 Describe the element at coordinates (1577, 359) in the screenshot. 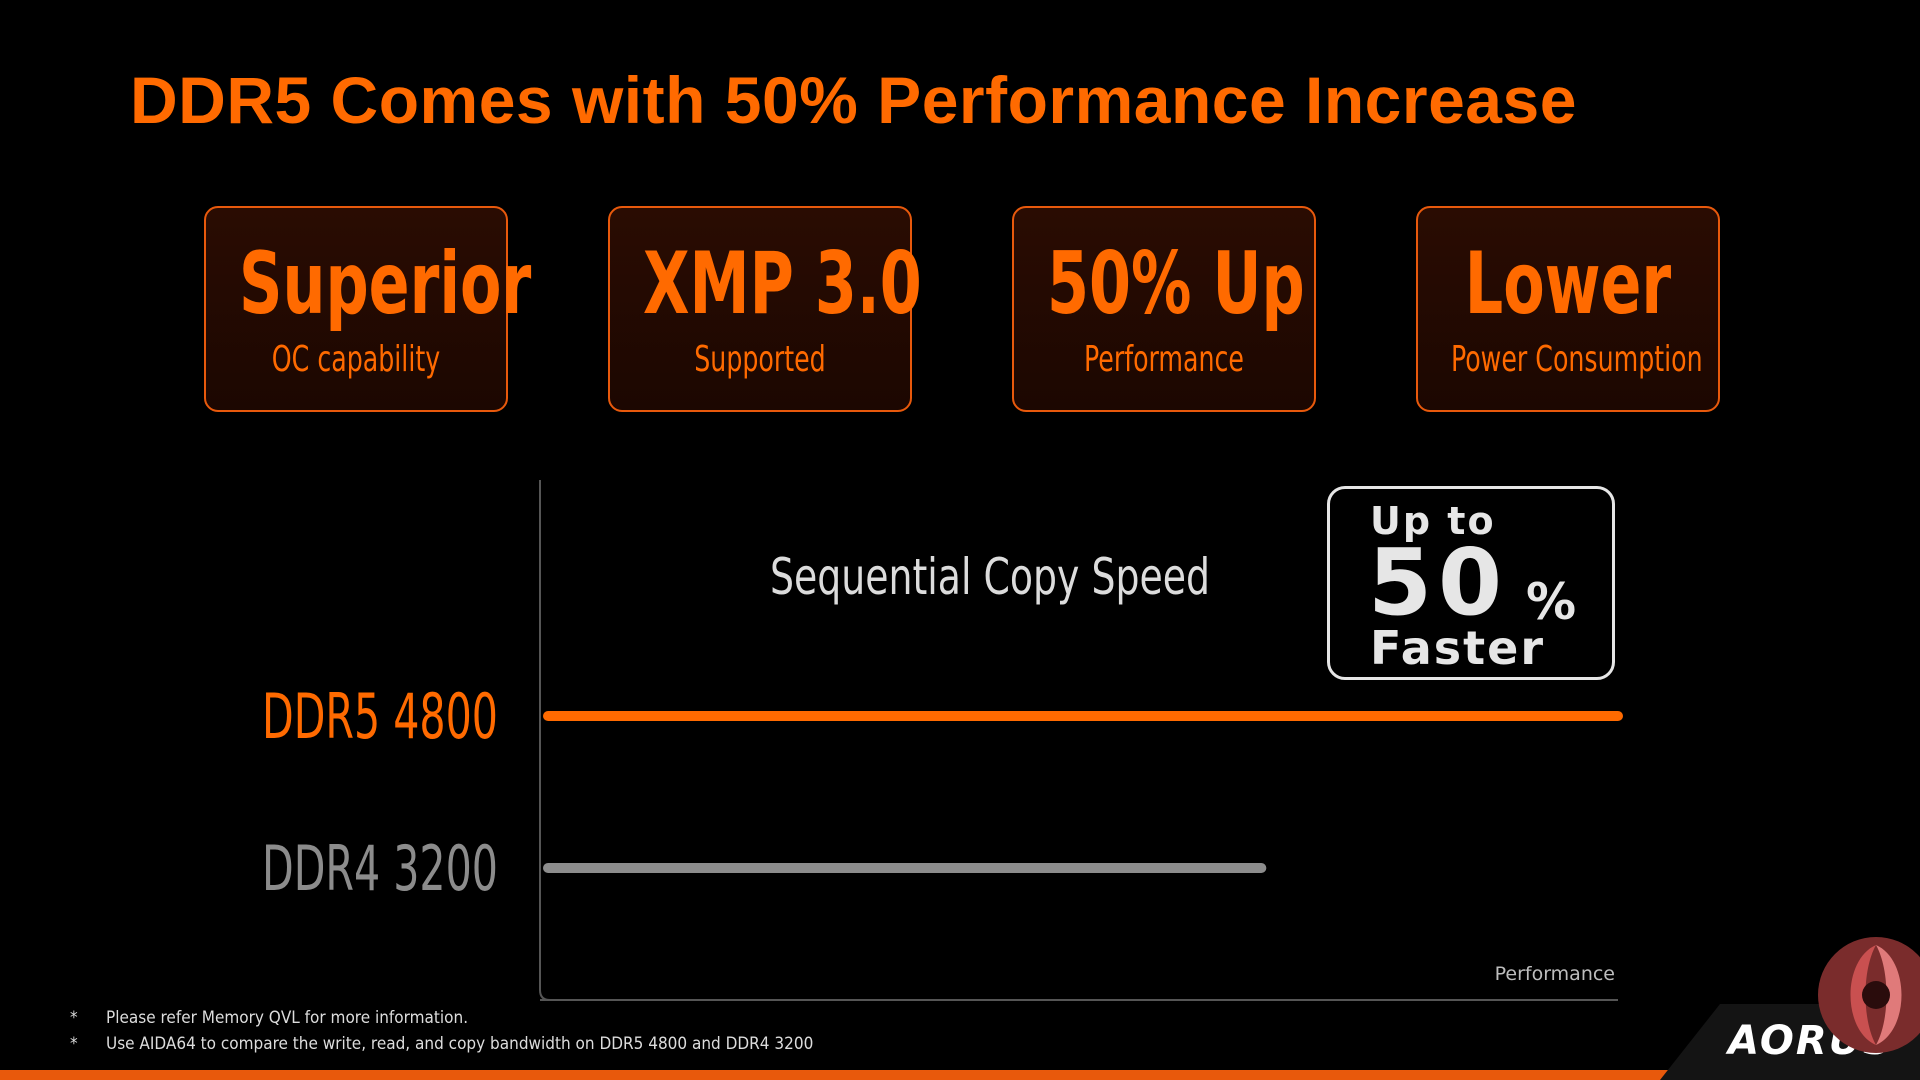

I see `feature-card-caption: Power Consumption` at that location.